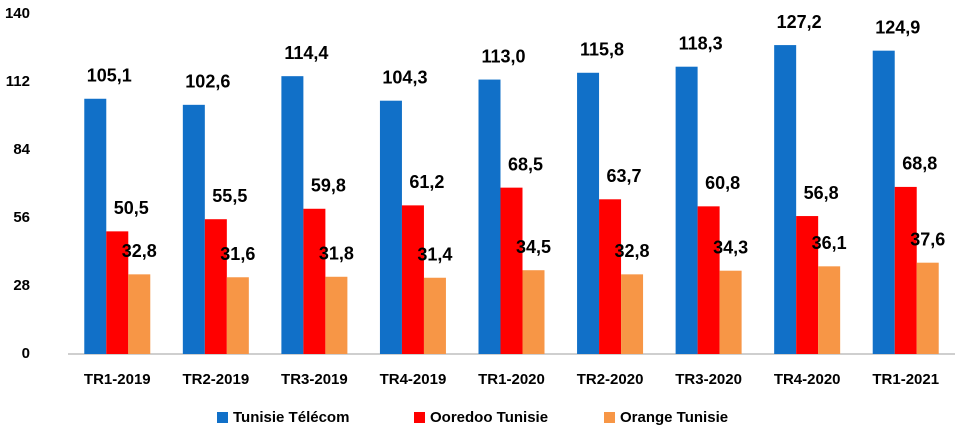  What do you see at coordinates (701, 43) in the screenshot?
I see `value-label: 118,3` at bounding box center [701, 43].